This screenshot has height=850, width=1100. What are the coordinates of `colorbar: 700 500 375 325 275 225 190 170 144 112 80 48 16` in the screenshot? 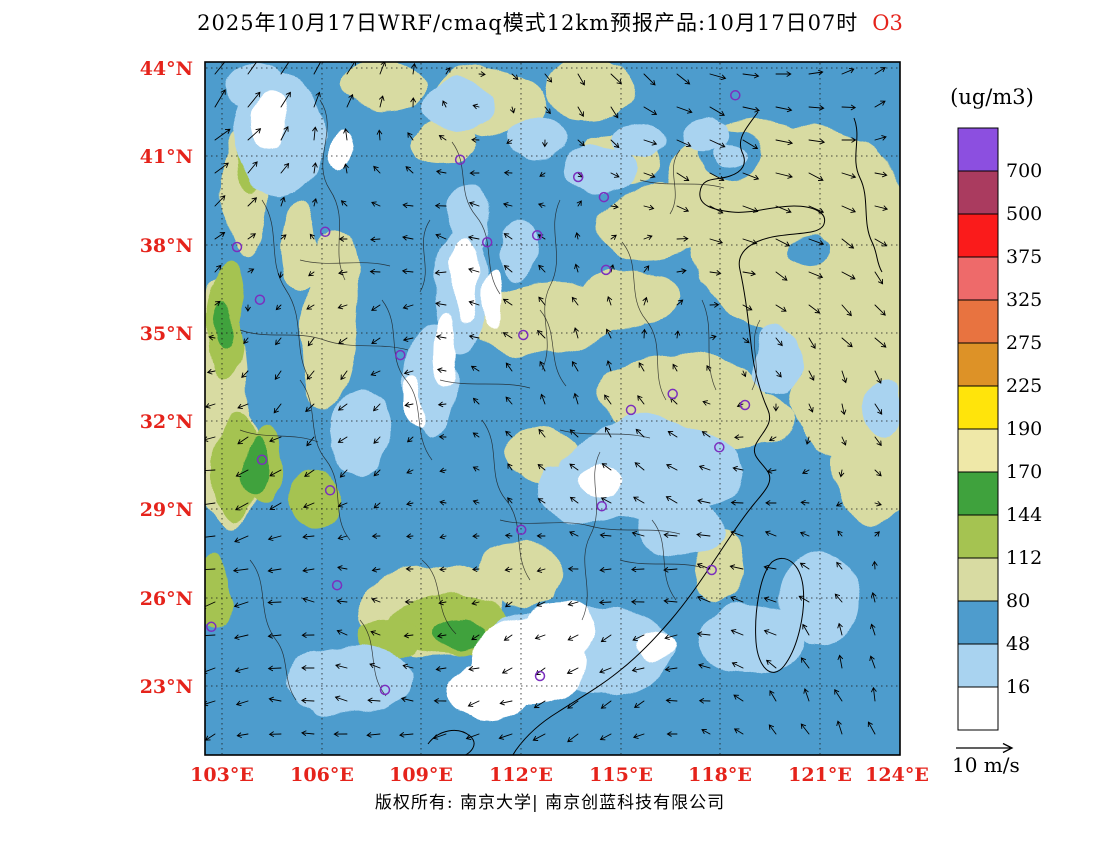 It's located at (999, 429).